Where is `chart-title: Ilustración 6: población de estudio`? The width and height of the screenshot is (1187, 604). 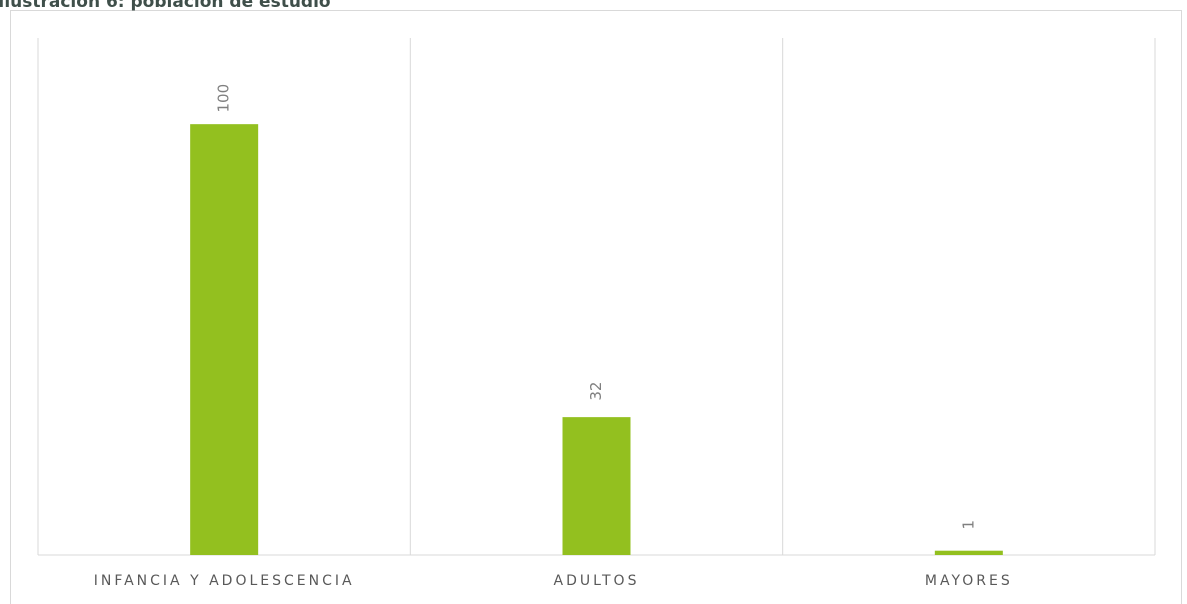 chart-title: Ilustración 6: población de estudio is located at coordinates (165, 6).